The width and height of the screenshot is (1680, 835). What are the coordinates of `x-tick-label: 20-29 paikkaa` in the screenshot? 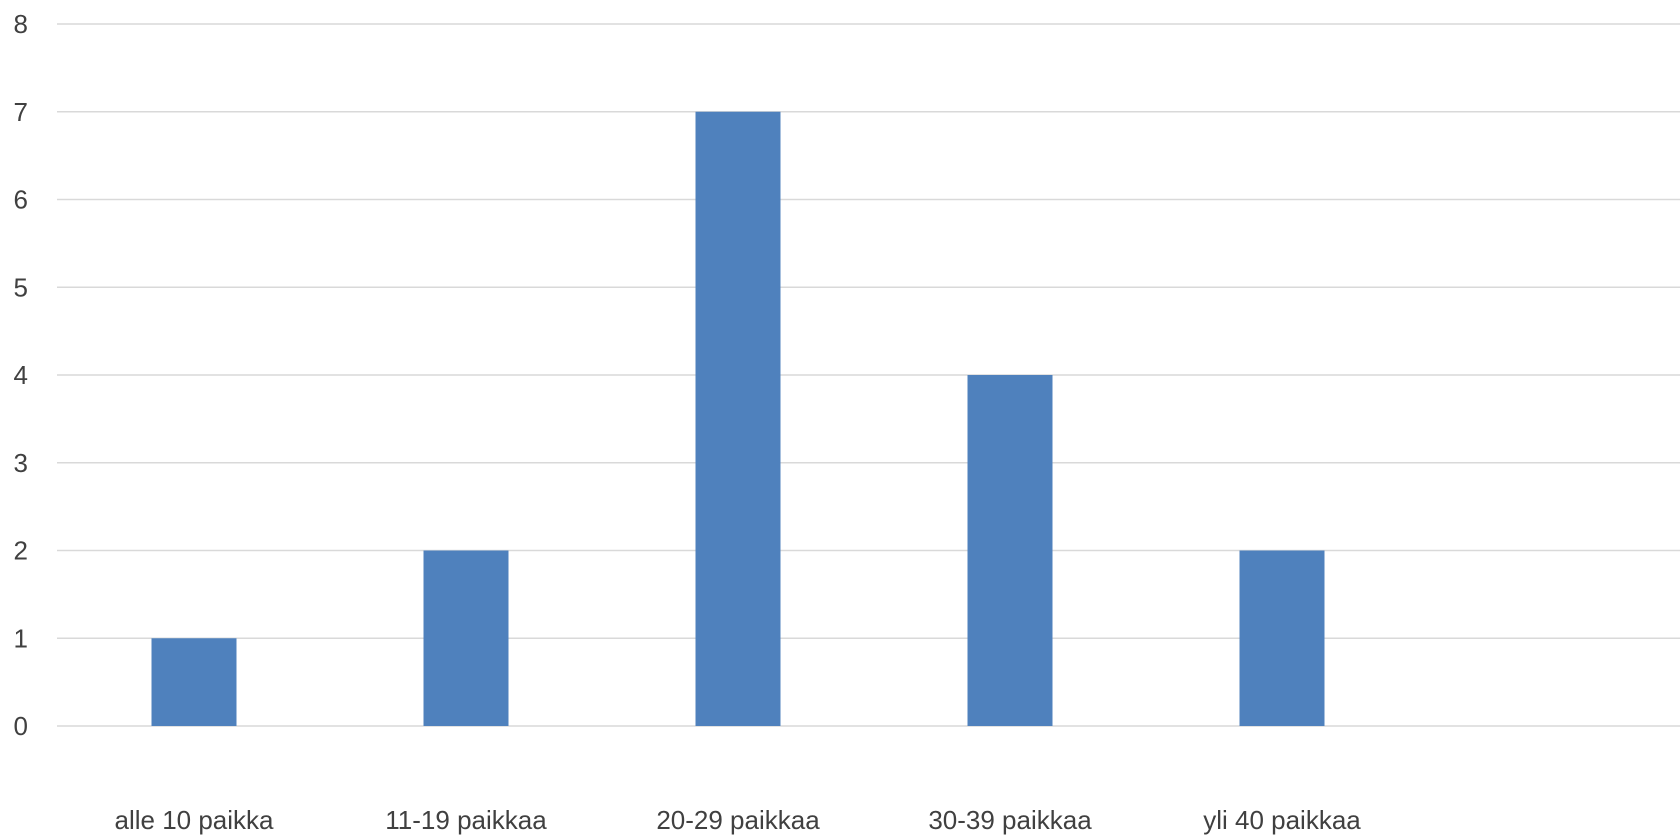 It's located at (738, 820).